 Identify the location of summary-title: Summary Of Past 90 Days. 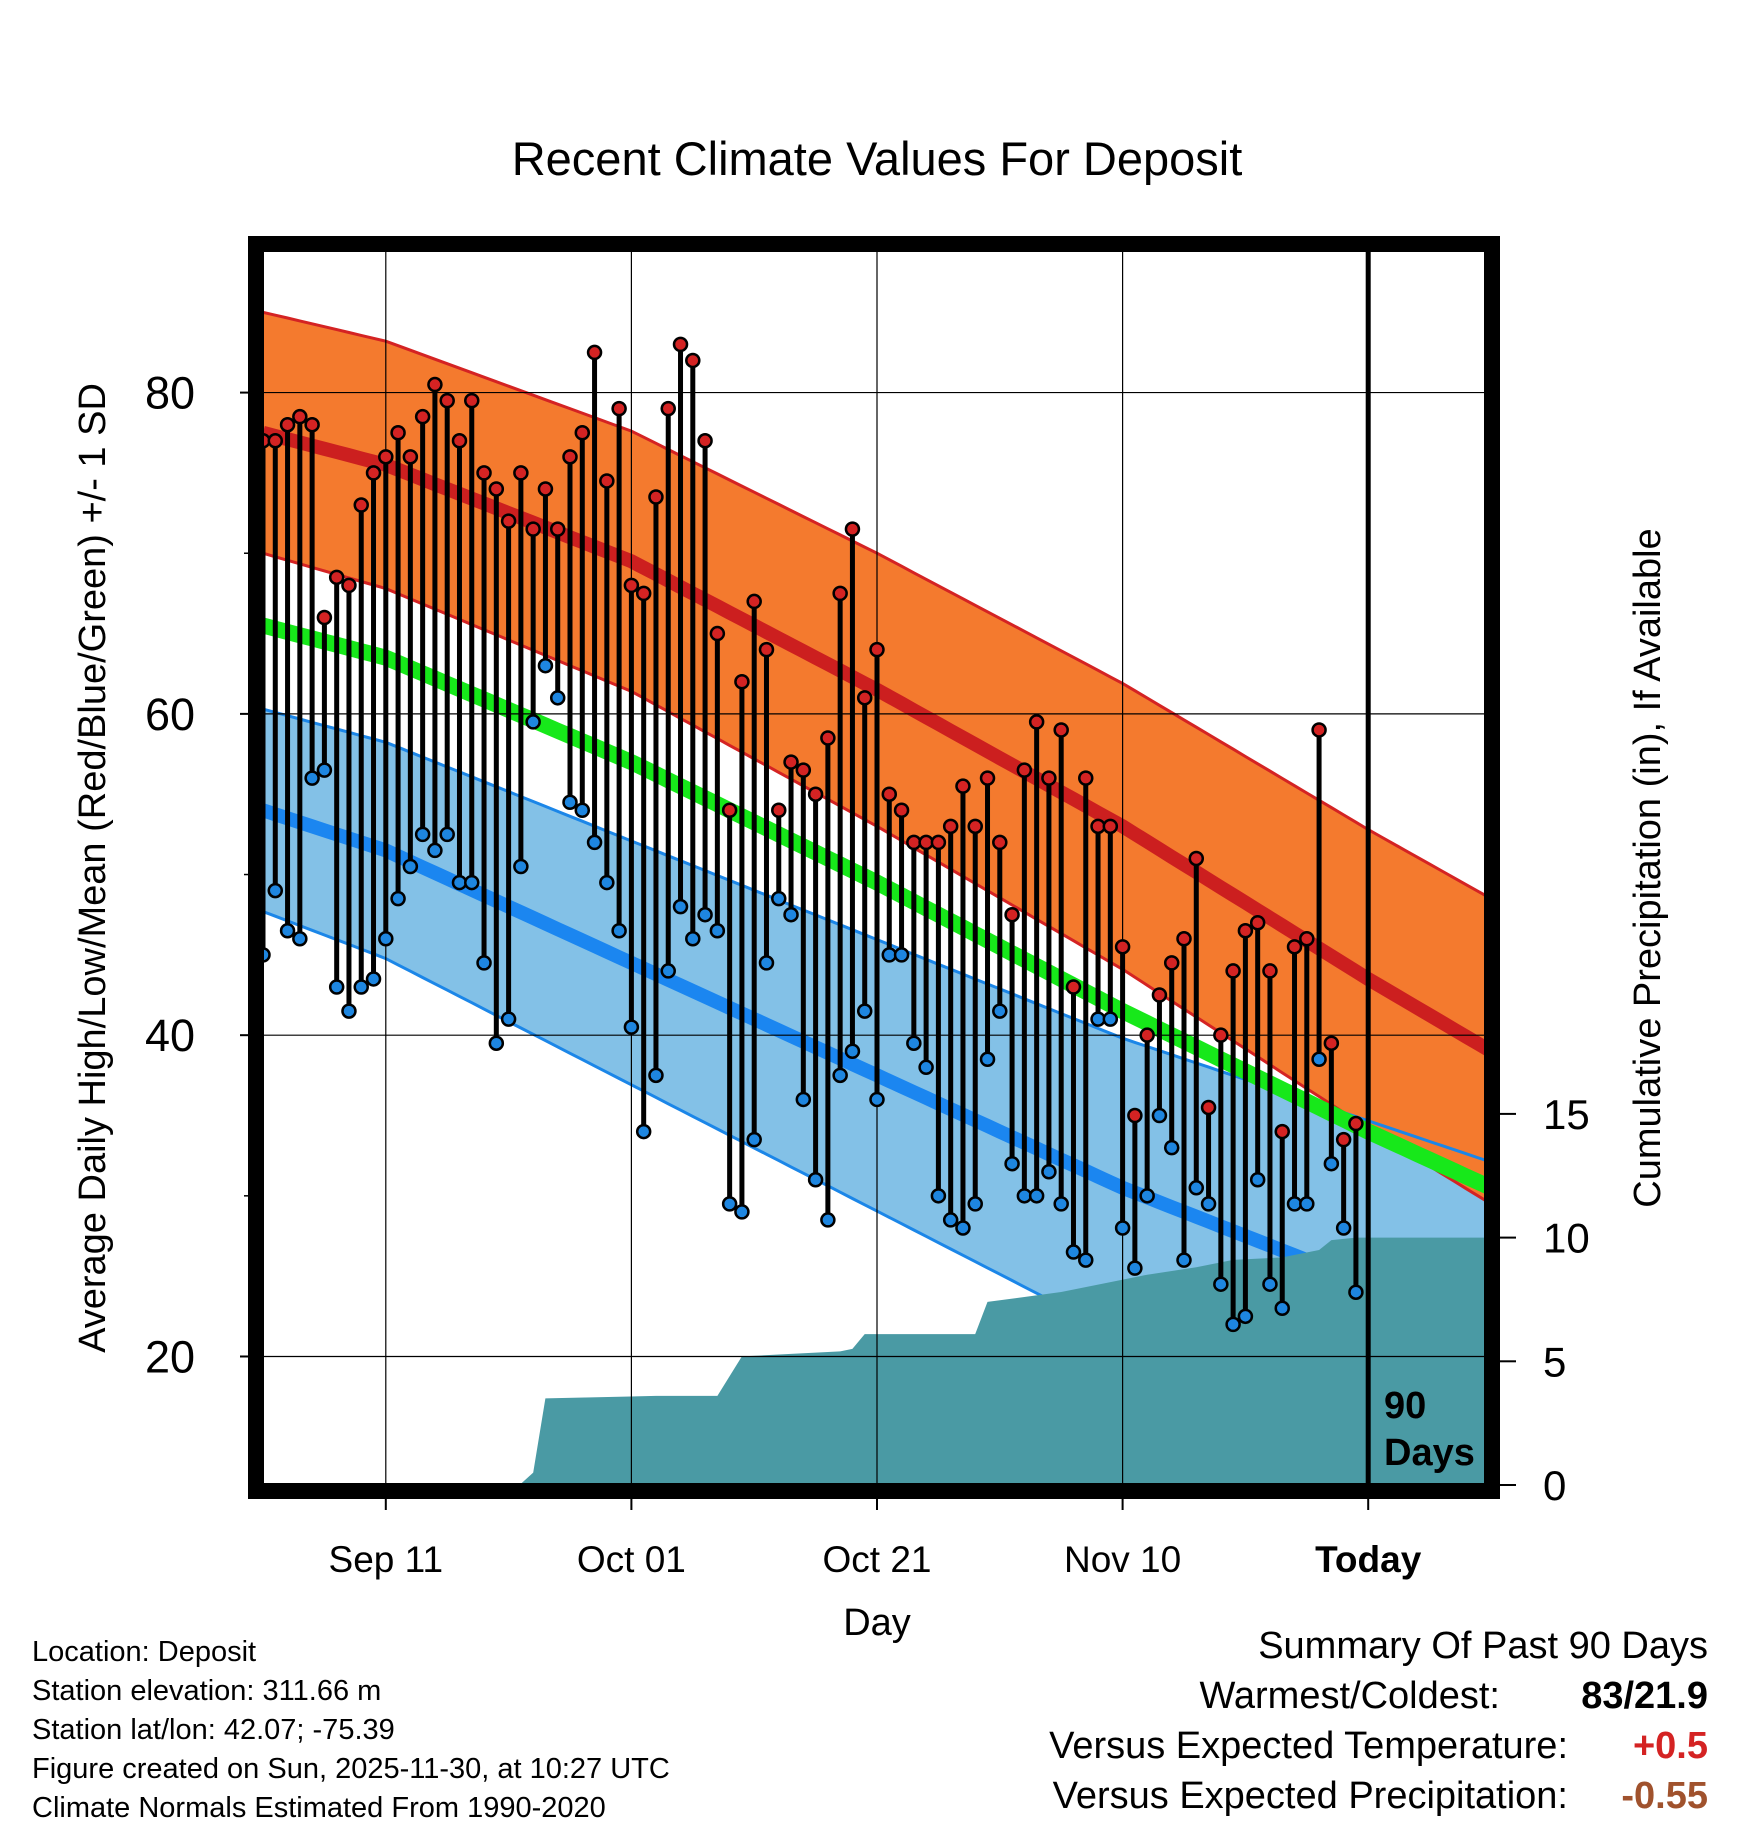
(1483, 1646).